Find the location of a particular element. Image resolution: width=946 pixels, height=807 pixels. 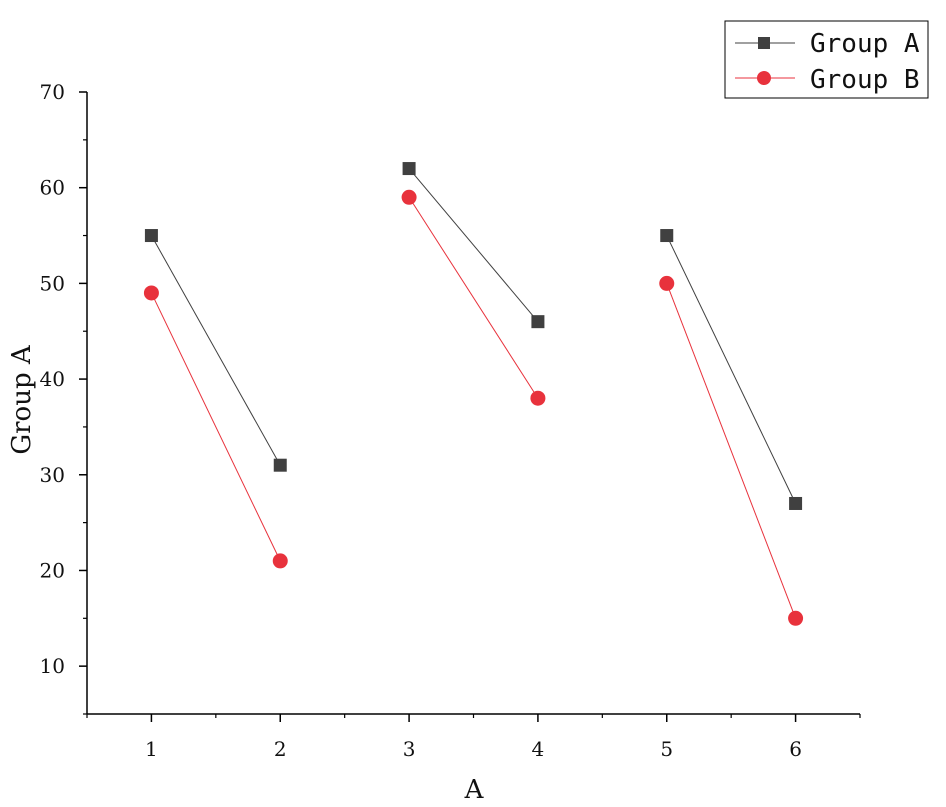

y-tick-label: 40 is located at coordinates (52, 379).